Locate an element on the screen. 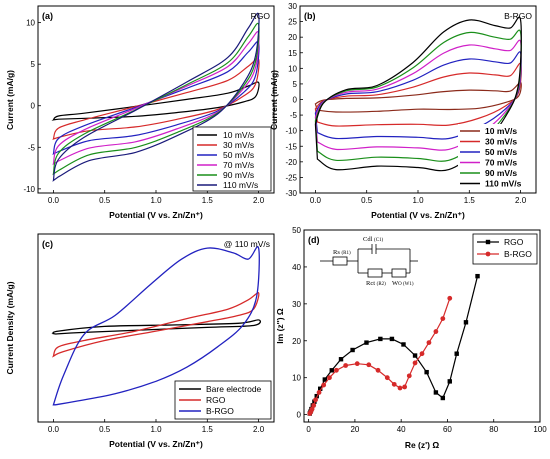 The height and width of the screenshot is (459, 550). cv-curve-Bareelectrode is located at coordinates (156, 327).